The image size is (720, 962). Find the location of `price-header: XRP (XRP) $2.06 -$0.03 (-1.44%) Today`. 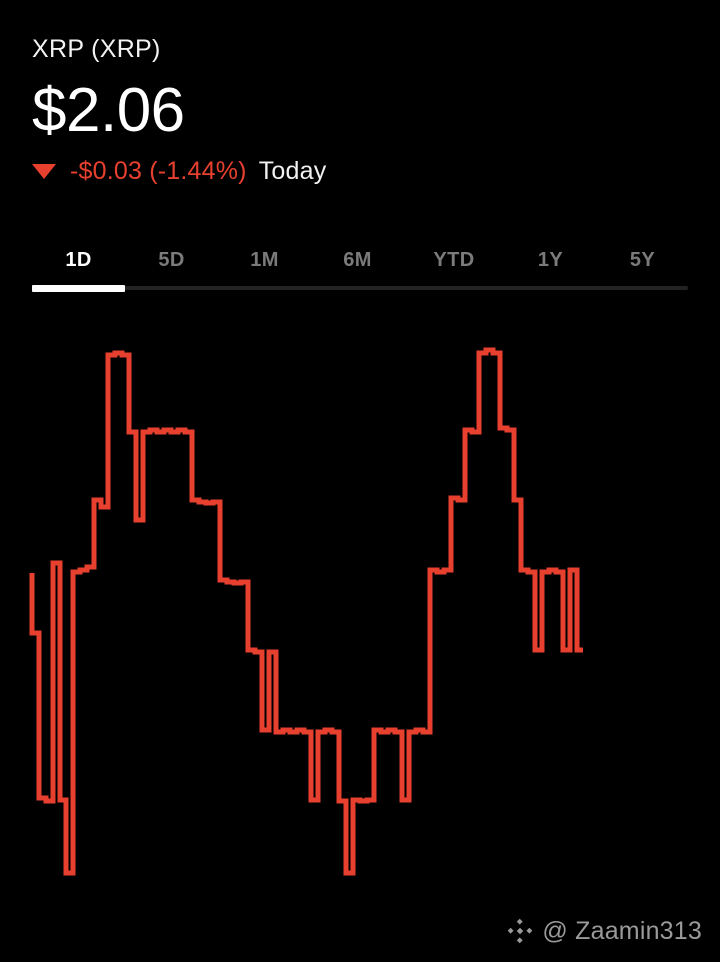

price-header: XRP (XRP) $2.06 -$0.03 (-1.44%) Today is located at coordinates (362, 110).